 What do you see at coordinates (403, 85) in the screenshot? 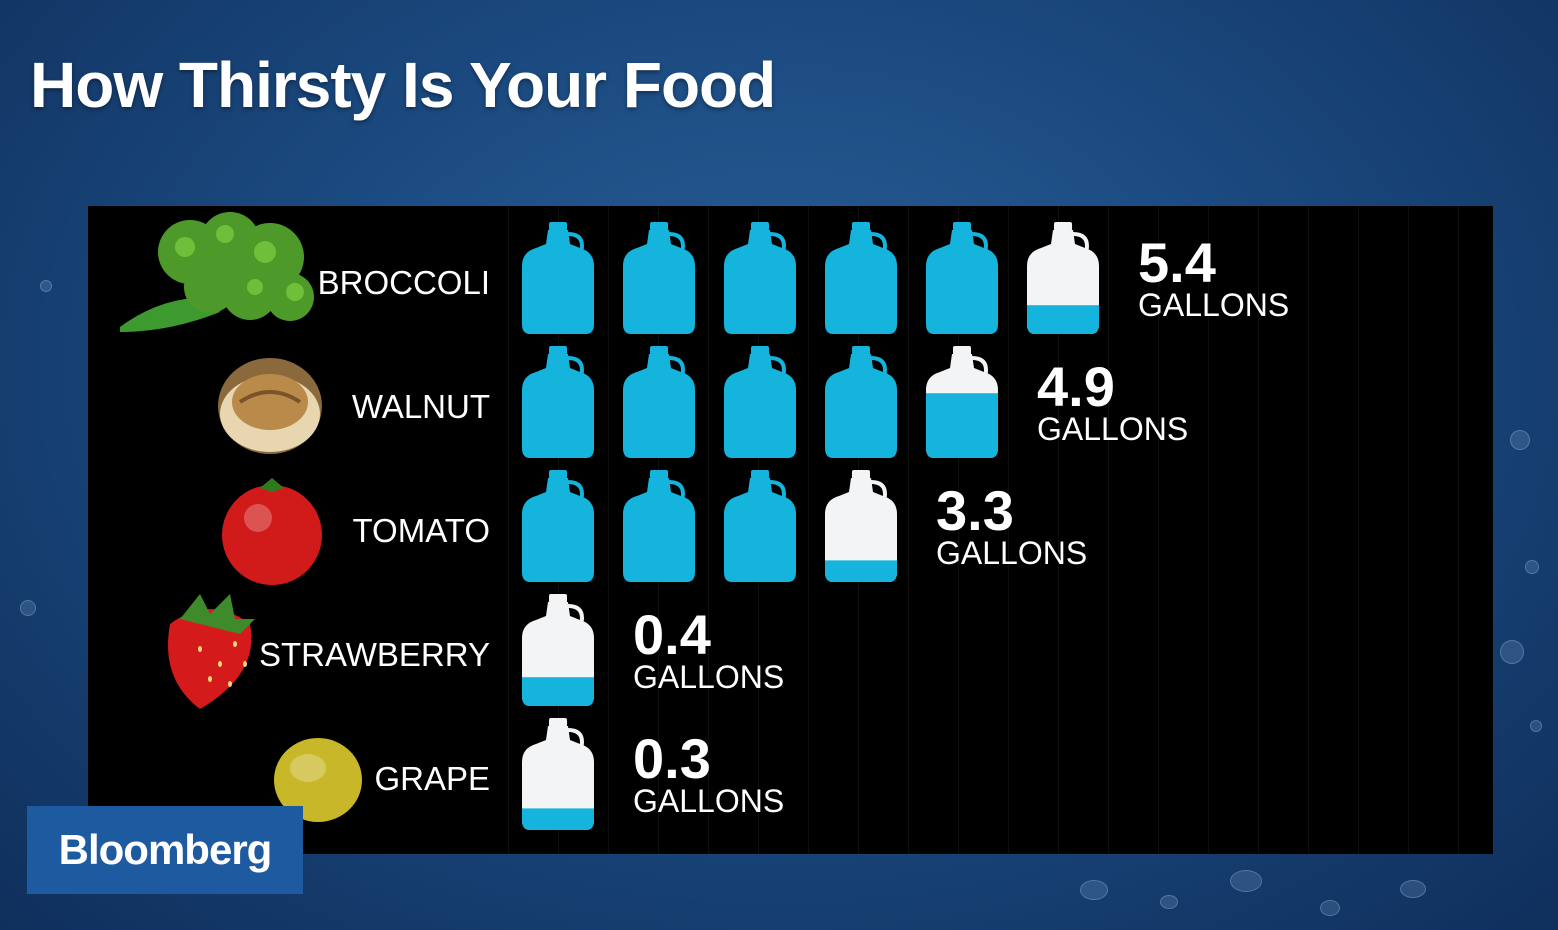
I see `chart-title: How Thirsty Is Your Food` at bounding box center [403, 85].